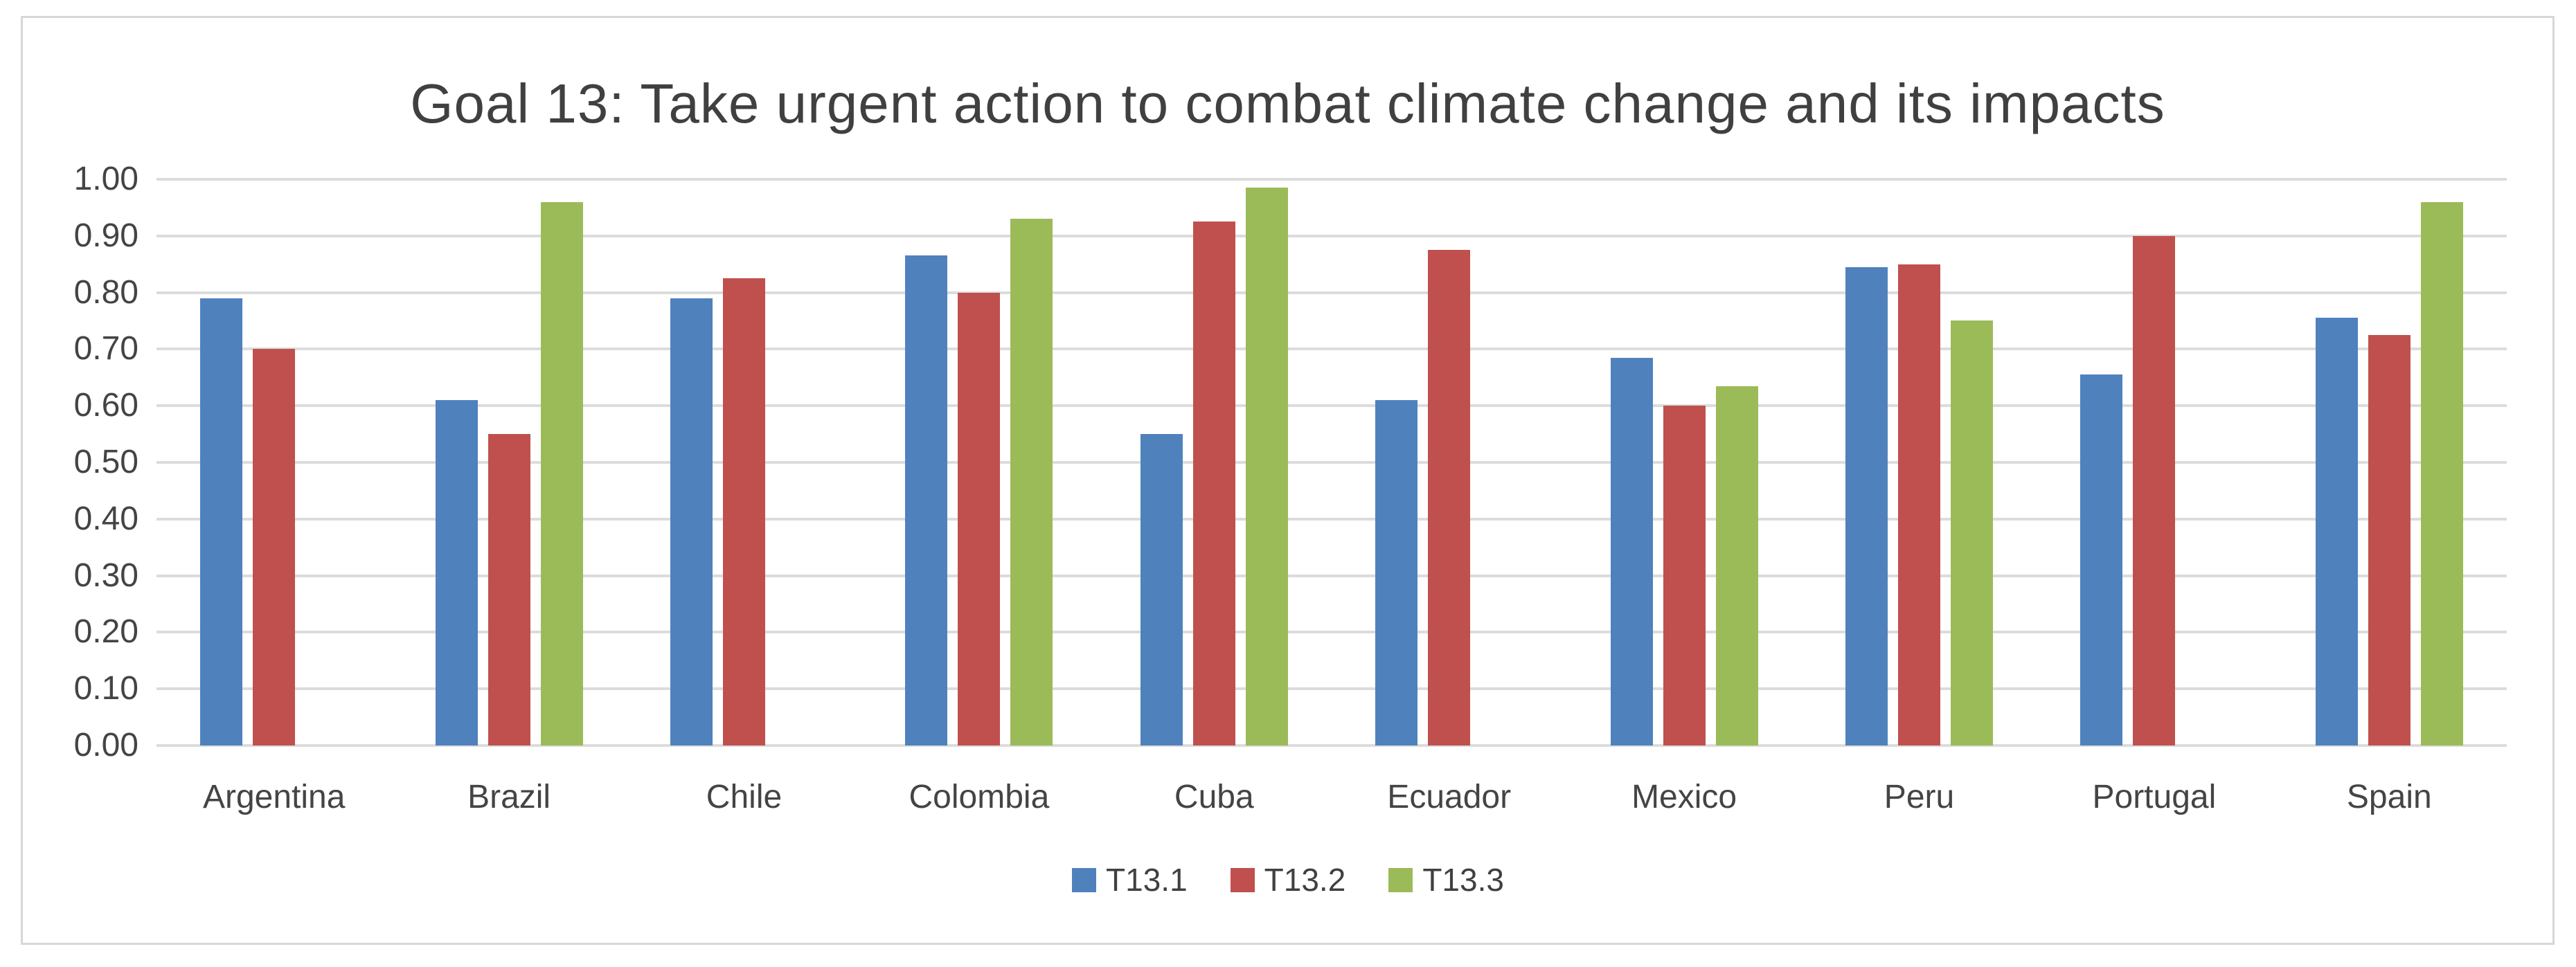 The width and height of the screenshot is (2576, 967). What do you see at coordinates (1972, 532) in the screenshot?
I see `bar-T13.3-peru` at bounding box center [1972, 532].